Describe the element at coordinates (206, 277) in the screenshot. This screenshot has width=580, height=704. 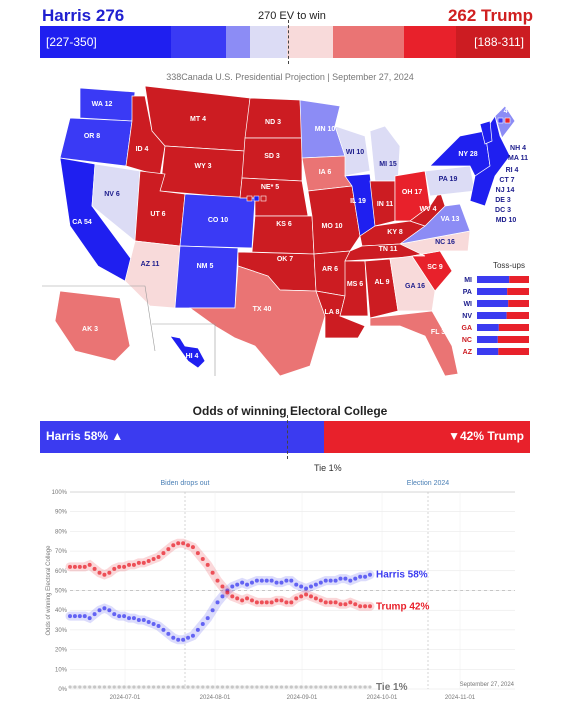
I see `state-NM` at that location.